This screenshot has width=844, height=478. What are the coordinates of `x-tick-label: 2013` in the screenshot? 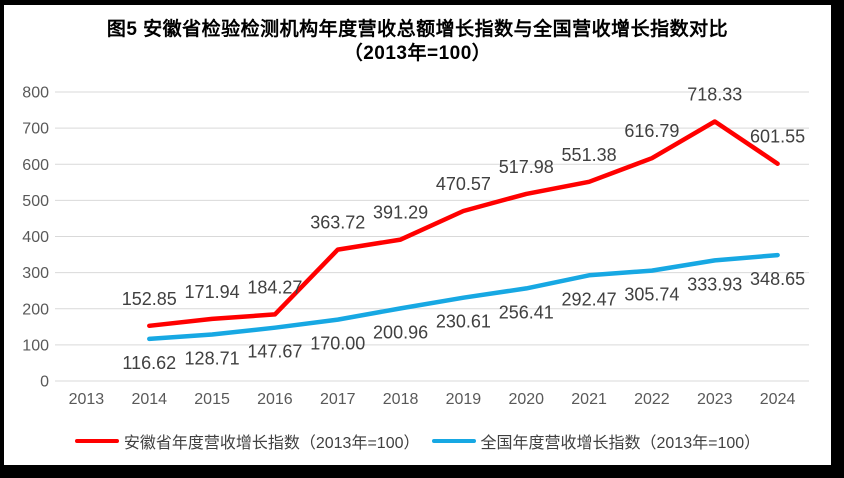 It's located at (87, 399).